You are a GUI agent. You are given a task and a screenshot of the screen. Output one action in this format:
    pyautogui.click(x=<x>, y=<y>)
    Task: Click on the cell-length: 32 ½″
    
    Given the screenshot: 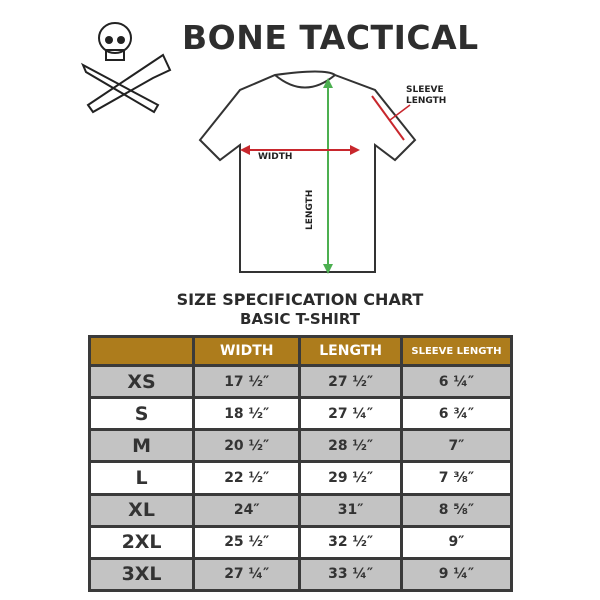 What is the action you would take?
    pyautogui.click(x=350, y=542)
    